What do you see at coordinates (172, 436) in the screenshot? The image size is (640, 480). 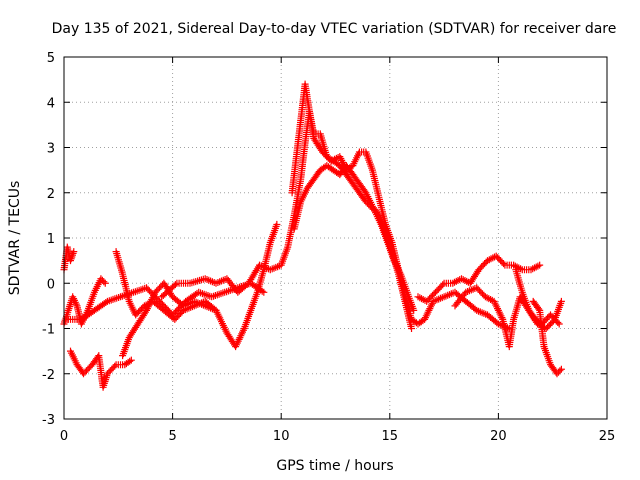 I see `x-tick-label: 5` at bounding box center [172, 436].